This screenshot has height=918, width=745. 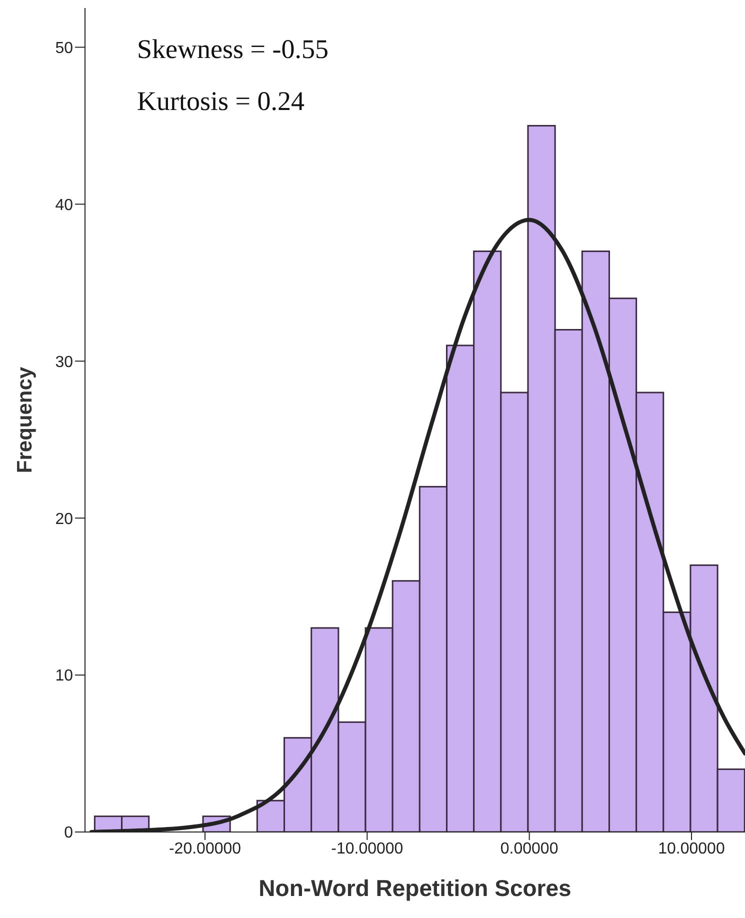 What do you see at coordinates (529, 849) in the screenshot?
I see `x-tick-label: 0.00000` at bounding box center [529, 849].